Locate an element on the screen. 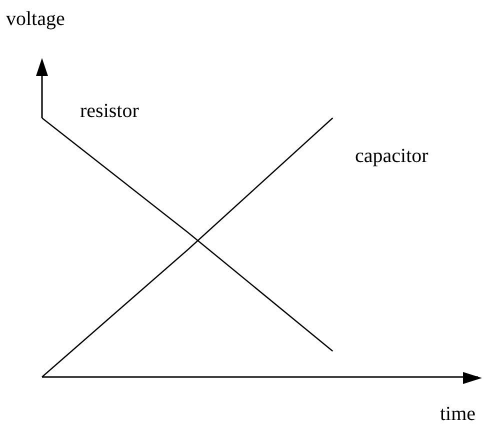 This screenshot has width=499, height=436. y-axis-title: voltage is located at coordinates (35, 19).